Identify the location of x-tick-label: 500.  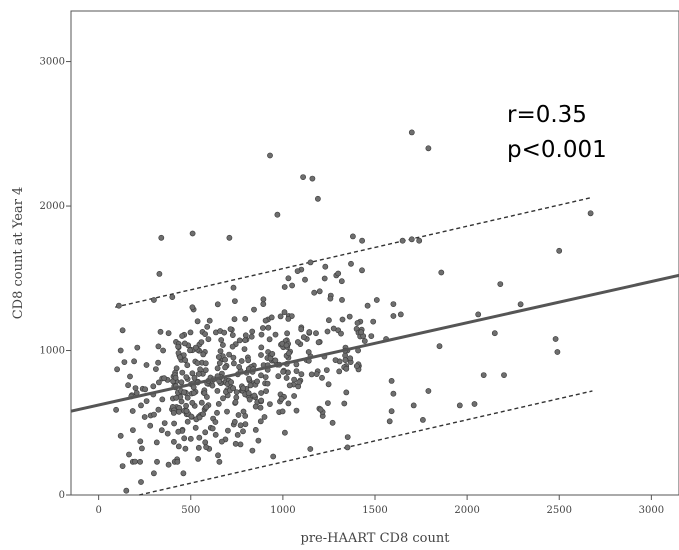
(190, 510).